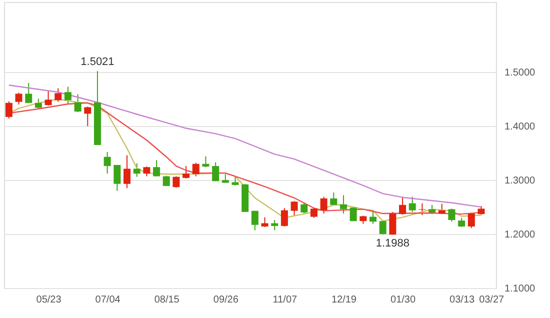 The width and height of the screenshot is (550, 318). Describe the element at coordinates (285, 300) in the screenshot. I see `x-tick-label: 11/07` at that location.